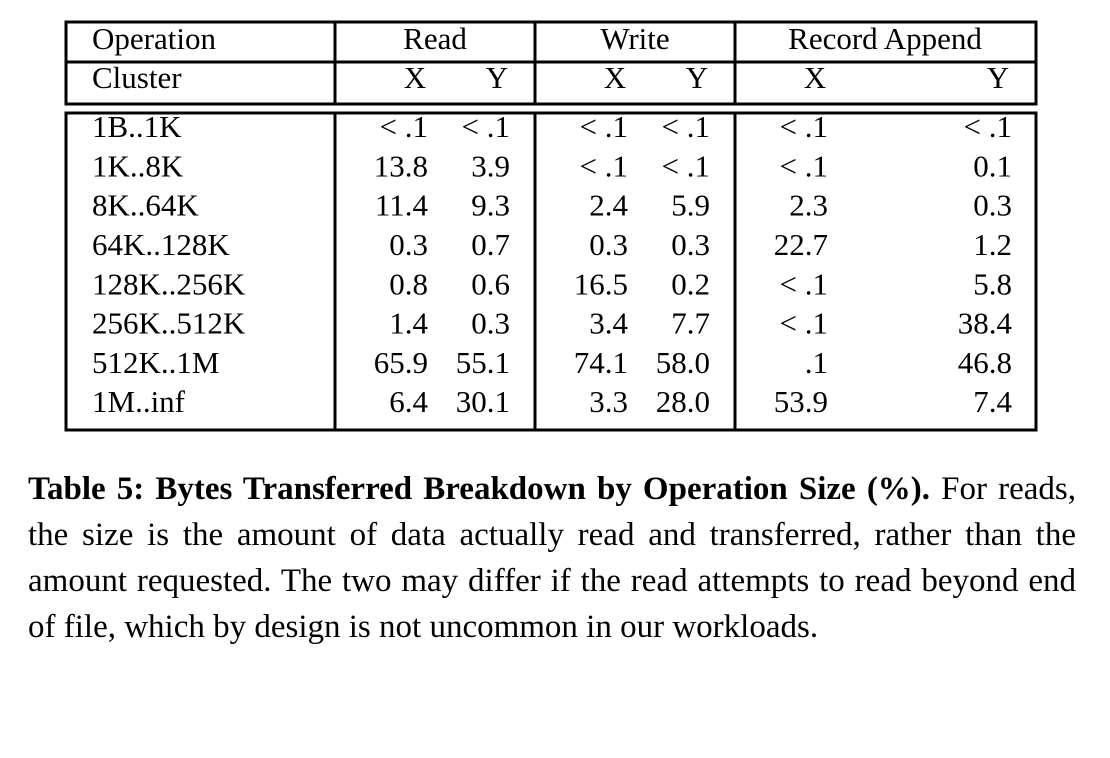 The width and height of the screenshot is (1110, 758). What do you see at coordinates (490, 244) in the screenshot?
I see `cell: 0.7` at bounding box center [490, 244].